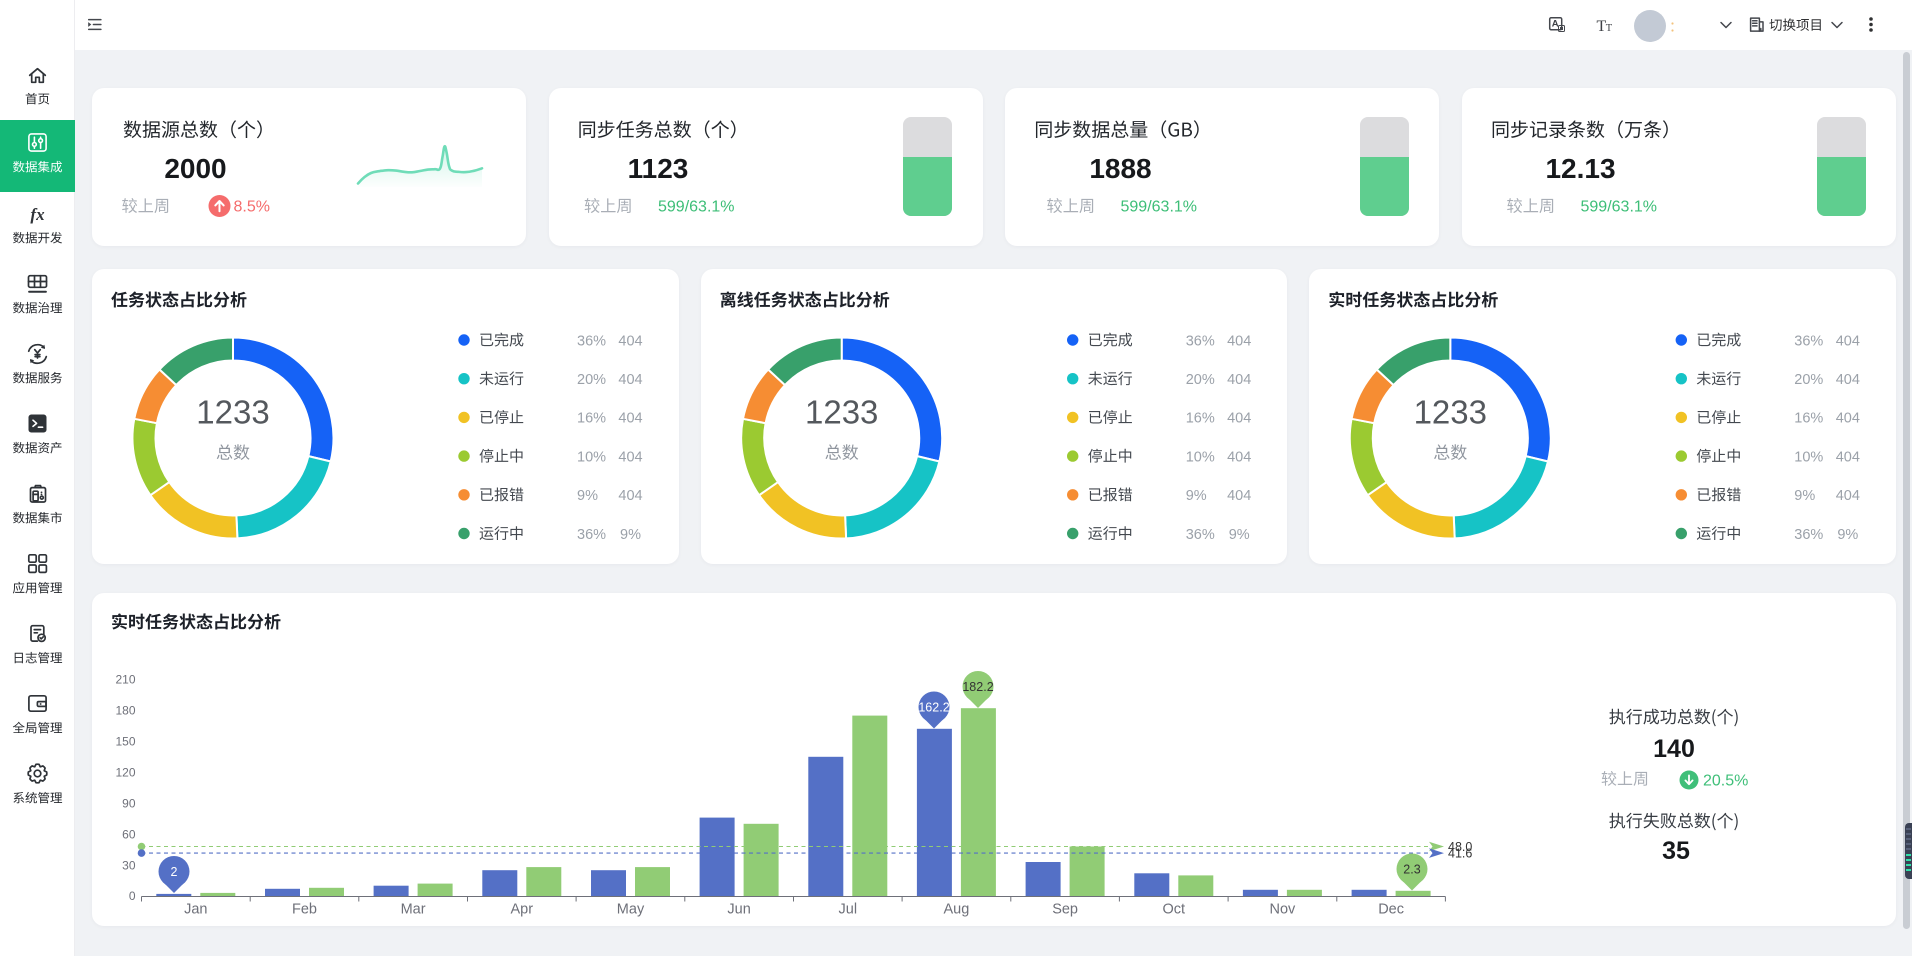 The image size is (1912, 956). Describe the element at coordinates (252, 206) in the screenshot. I see `svg-text: 8.5%` at that location.